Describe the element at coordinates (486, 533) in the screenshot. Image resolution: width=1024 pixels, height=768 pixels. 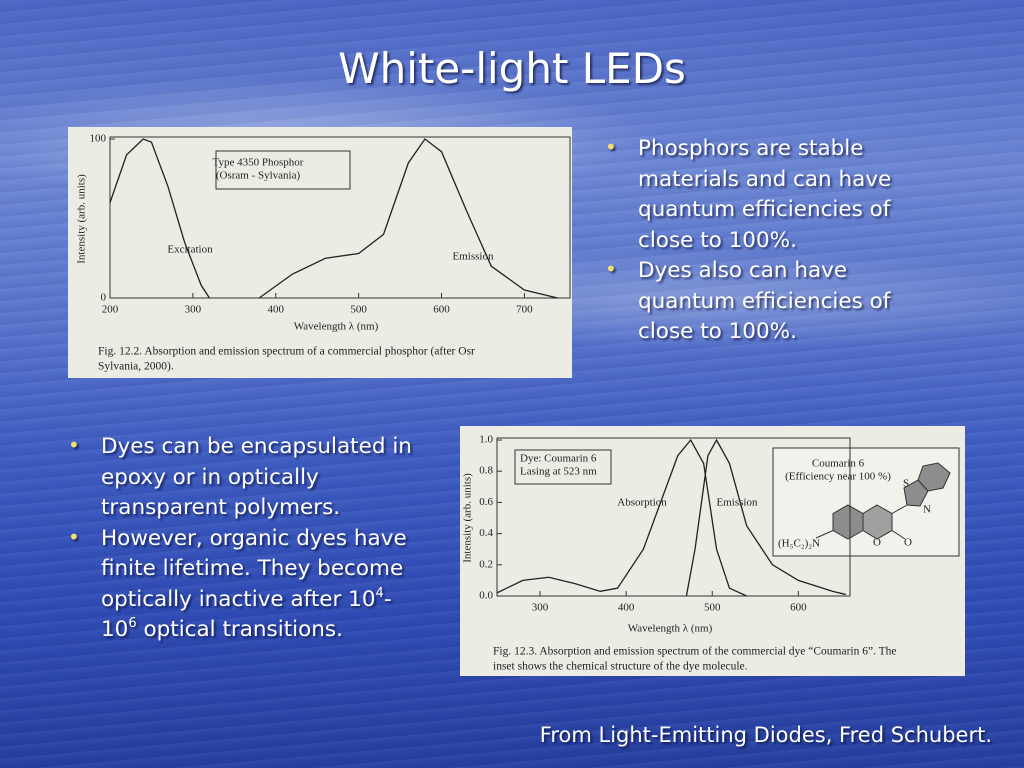
I see `y-tick-label: 0.4` at that location.